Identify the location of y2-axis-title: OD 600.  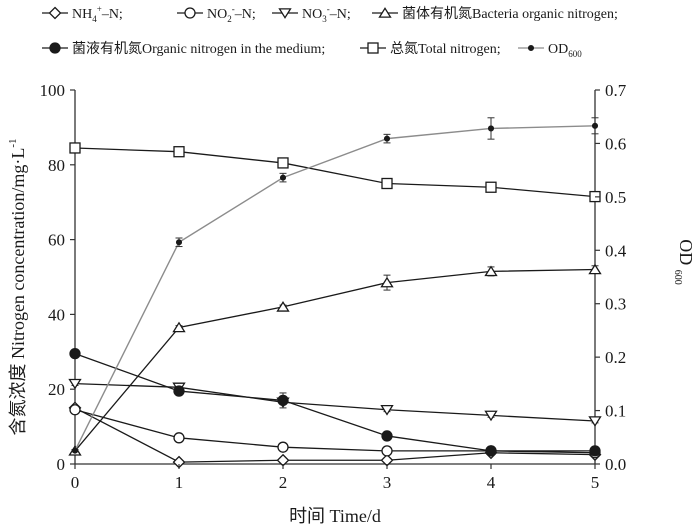
(684, 262).